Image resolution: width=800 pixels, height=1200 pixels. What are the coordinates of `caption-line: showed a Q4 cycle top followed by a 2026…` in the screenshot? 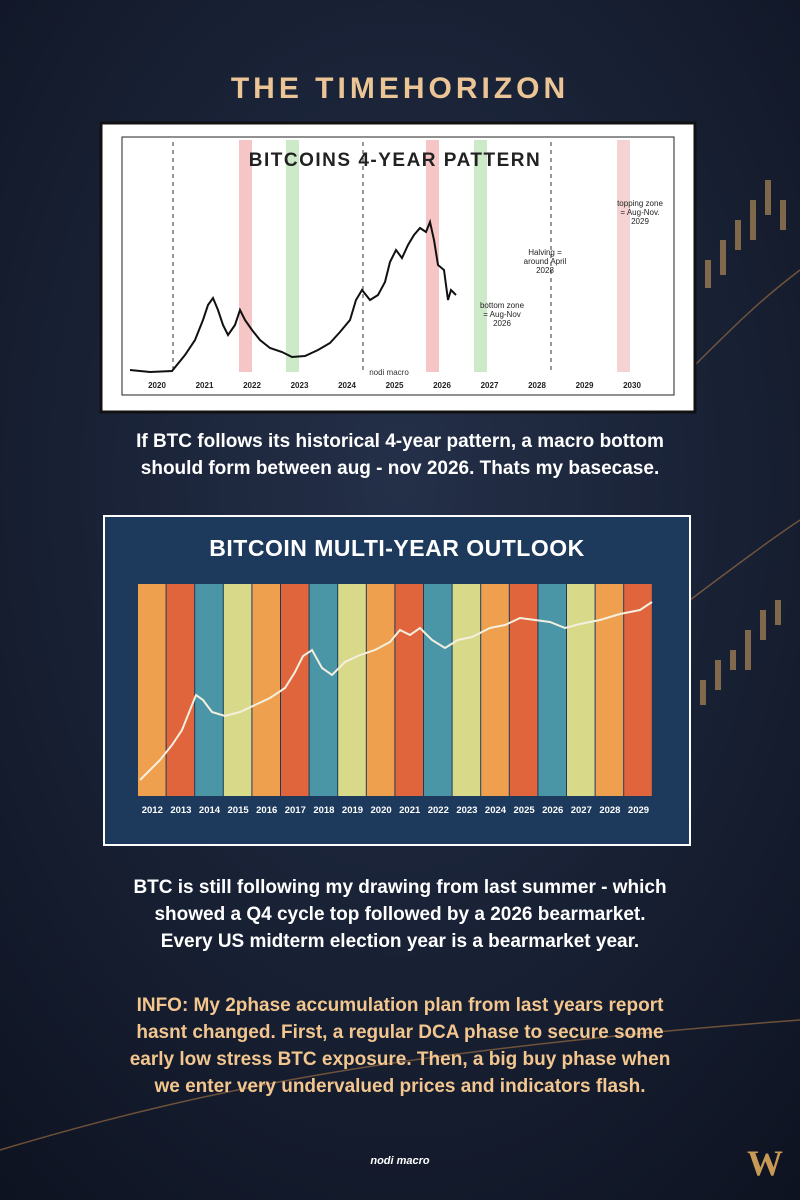 It's located at (399, 914).